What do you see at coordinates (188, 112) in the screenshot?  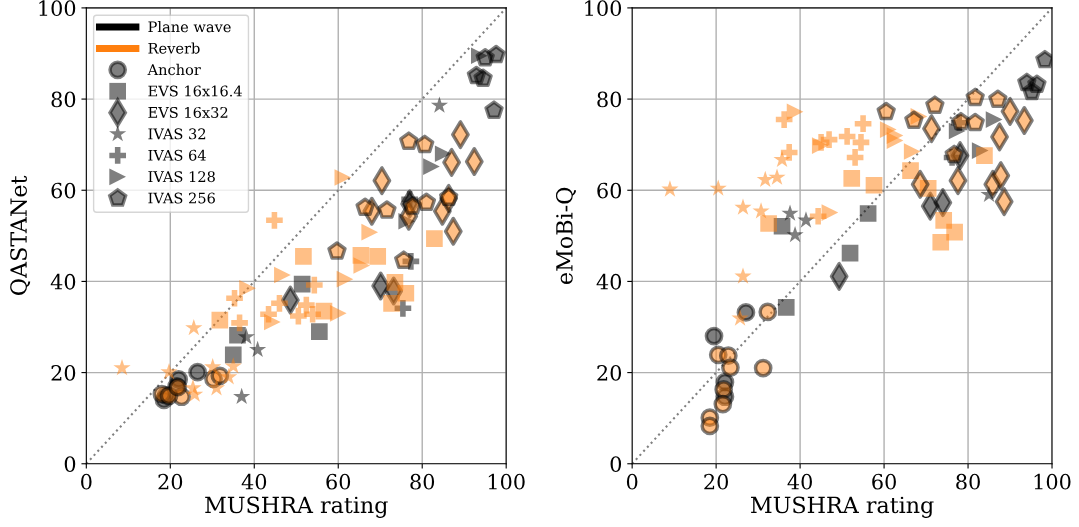 I see `legend-label: EVS 16x32` at bounding box center [188, 112].